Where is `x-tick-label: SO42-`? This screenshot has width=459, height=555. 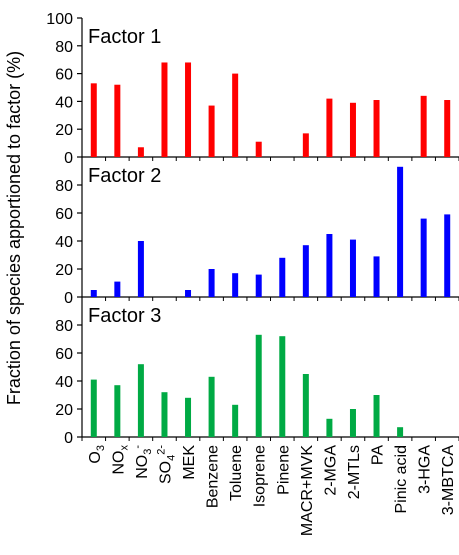
x-tick-label: SO42- is located at coordinates (166, 464).